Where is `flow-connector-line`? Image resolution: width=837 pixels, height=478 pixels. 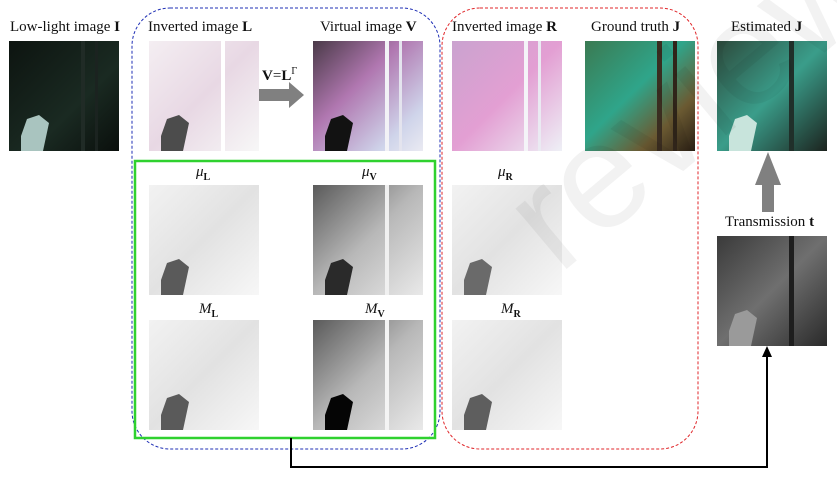
flow-connector-line is located at coordinates (529, 411).